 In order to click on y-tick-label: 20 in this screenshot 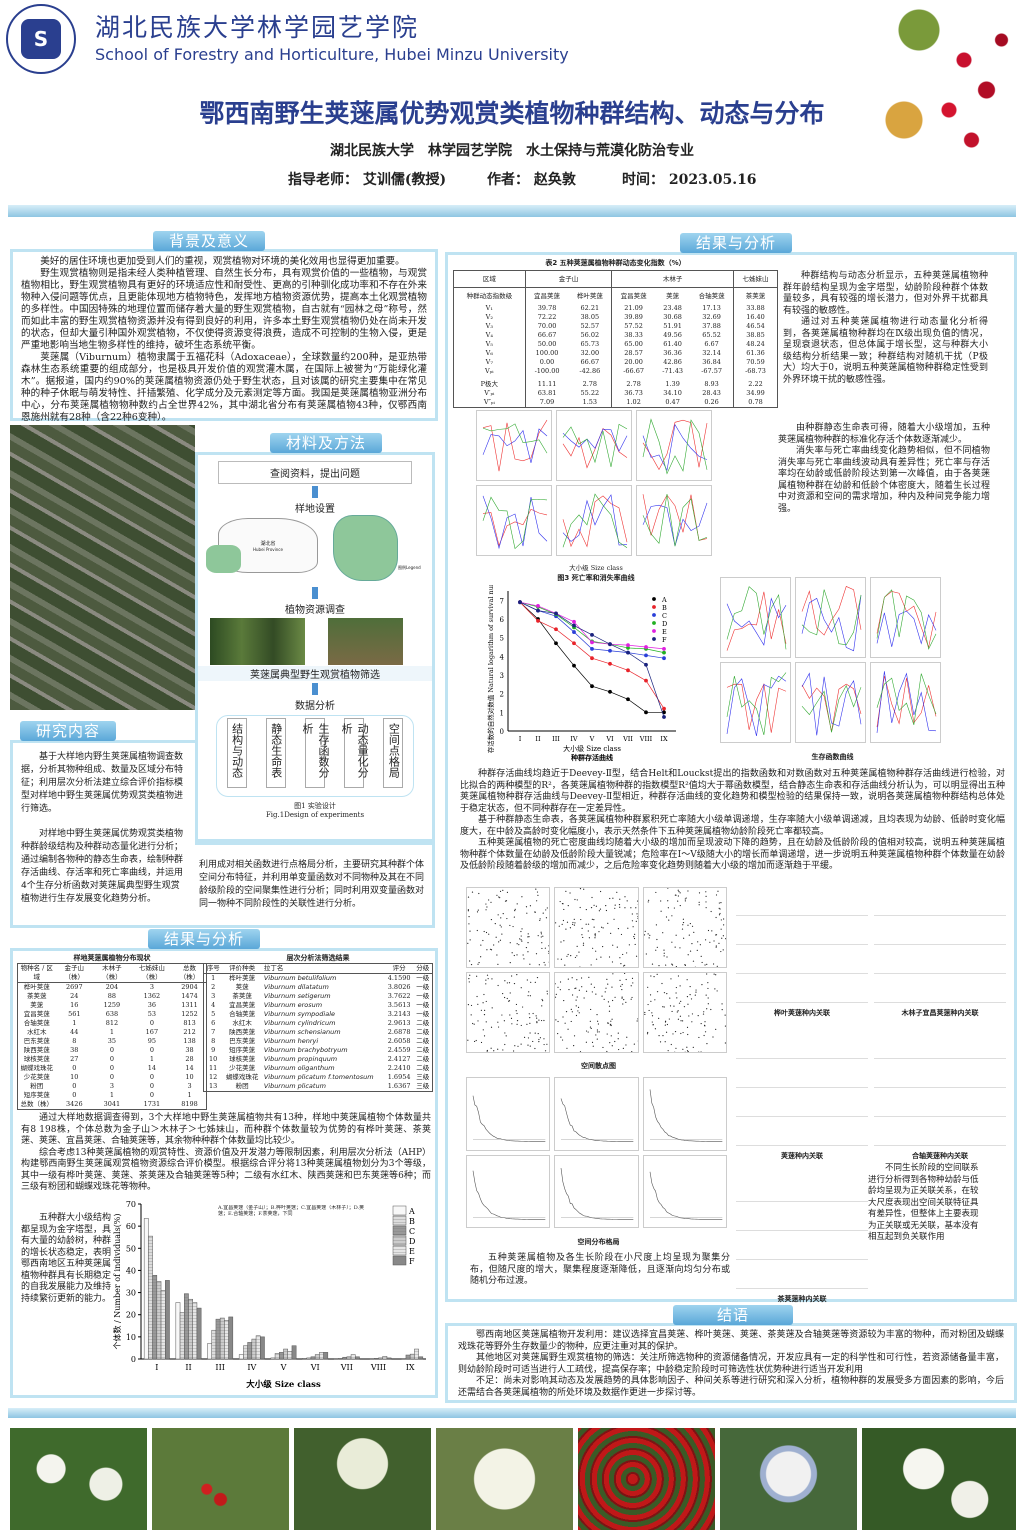, I will do `click(131, 1315)`.